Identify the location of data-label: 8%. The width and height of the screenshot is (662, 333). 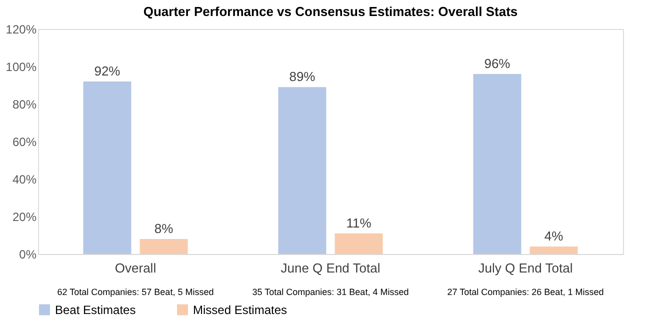
(164, 228).